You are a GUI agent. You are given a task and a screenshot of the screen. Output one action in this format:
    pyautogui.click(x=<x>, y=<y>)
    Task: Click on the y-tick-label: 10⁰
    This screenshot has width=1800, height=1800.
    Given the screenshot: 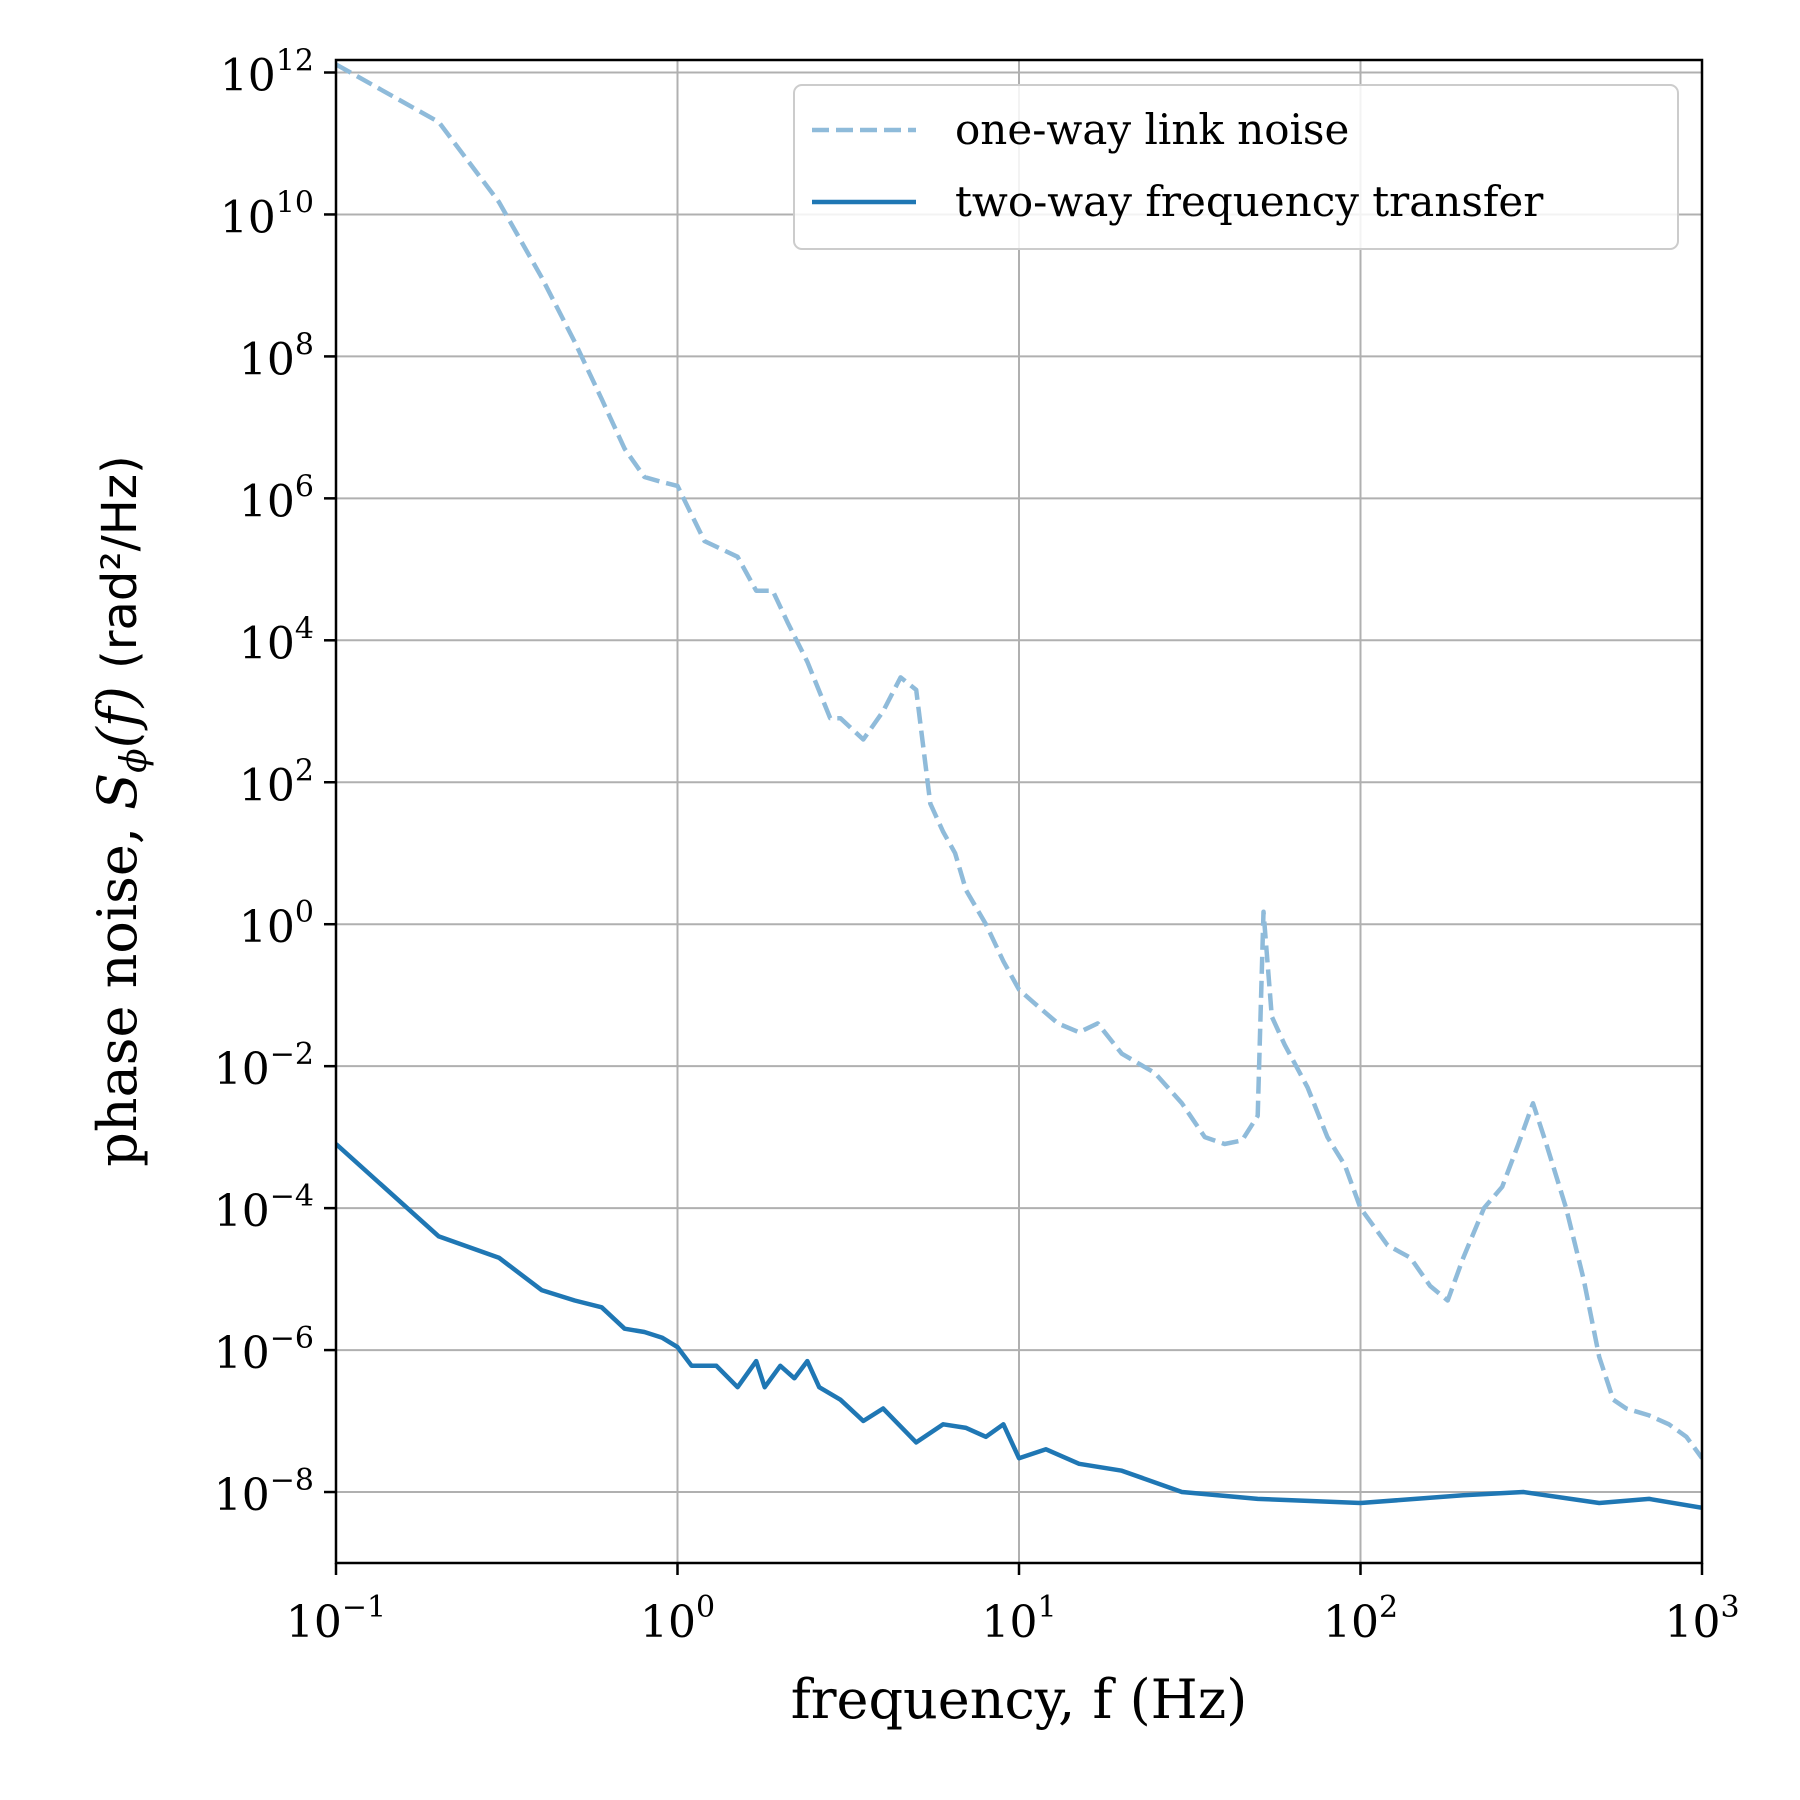 What is the action you would take?
    pyautogui.click(x=276, y=924)
    